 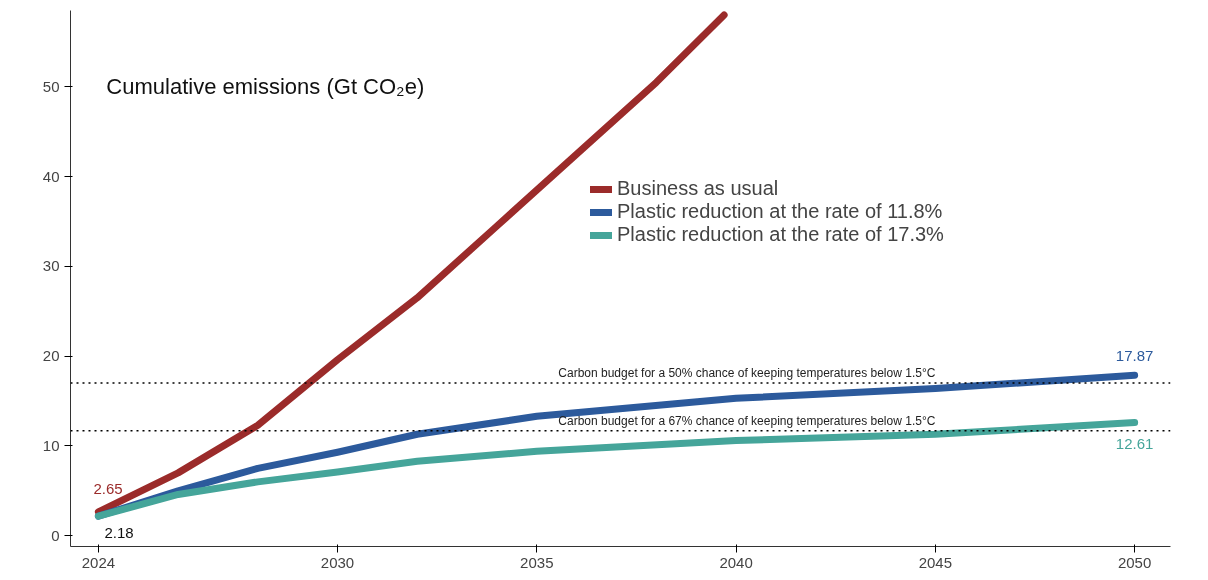 I want to click on data-label: 12.61, so click(x=1134, y=443).